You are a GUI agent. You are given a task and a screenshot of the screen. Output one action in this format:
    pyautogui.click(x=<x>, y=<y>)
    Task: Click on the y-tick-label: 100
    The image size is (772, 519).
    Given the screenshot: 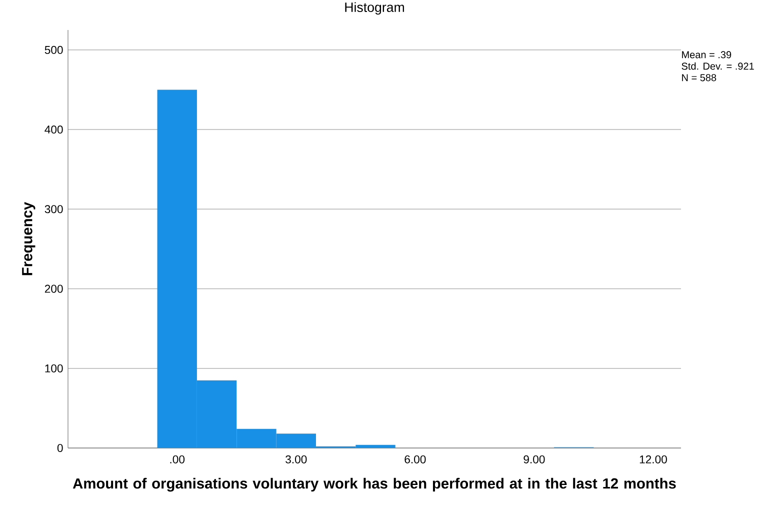 What is the action you would take?
    pyautogui.click(x=54, y=368)
    